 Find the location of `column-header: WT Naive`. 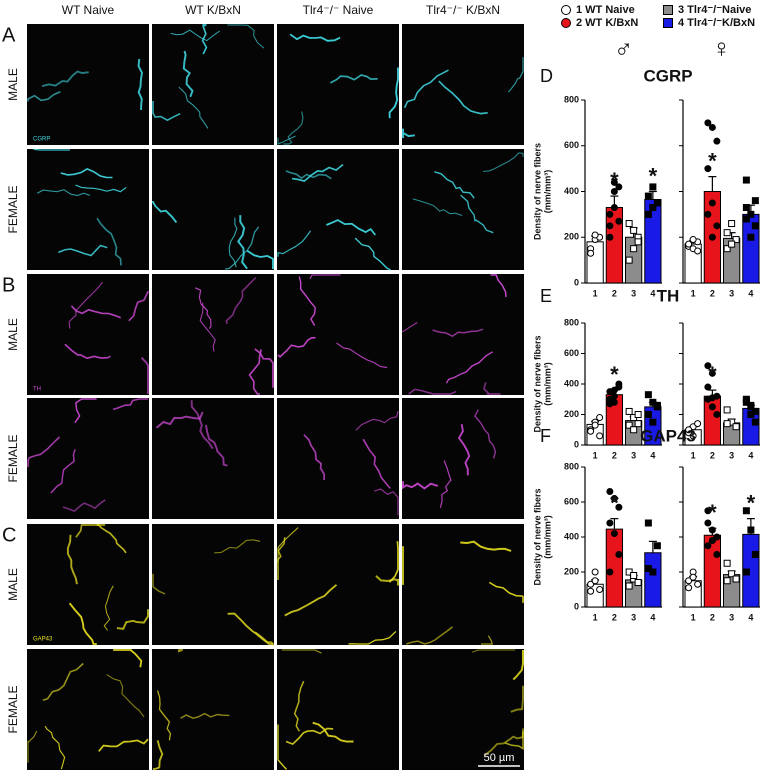

column-header: WT Naive is located at coordinates (88, 10).